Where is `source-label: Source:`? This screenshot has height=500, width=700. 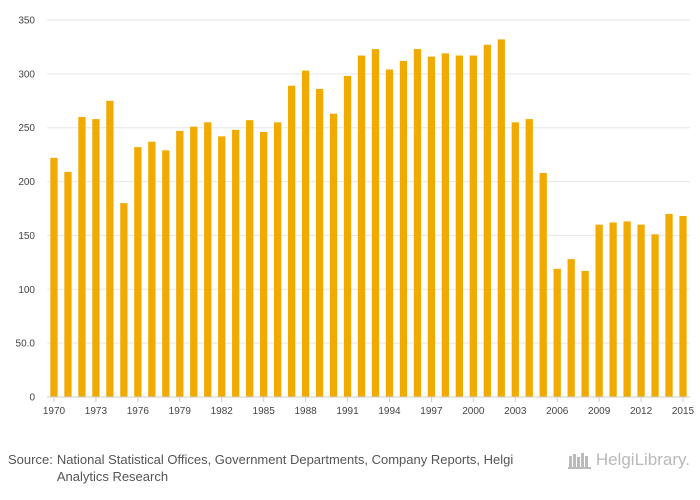
source-label: Source: is located at coordinates (30, 459).